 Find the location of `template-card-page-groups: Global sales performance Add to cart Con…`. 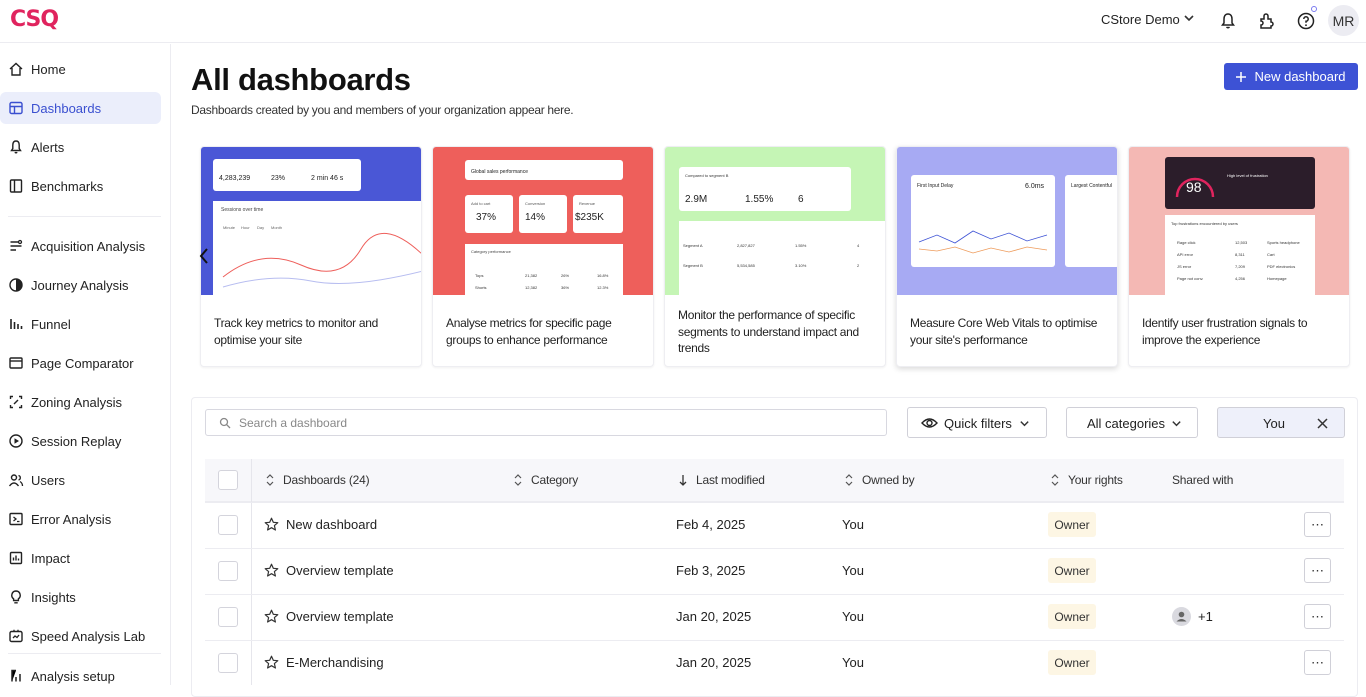

template-card-page-groups: Global sales performance Add to cart Con… is located at coordinates (543, 256).